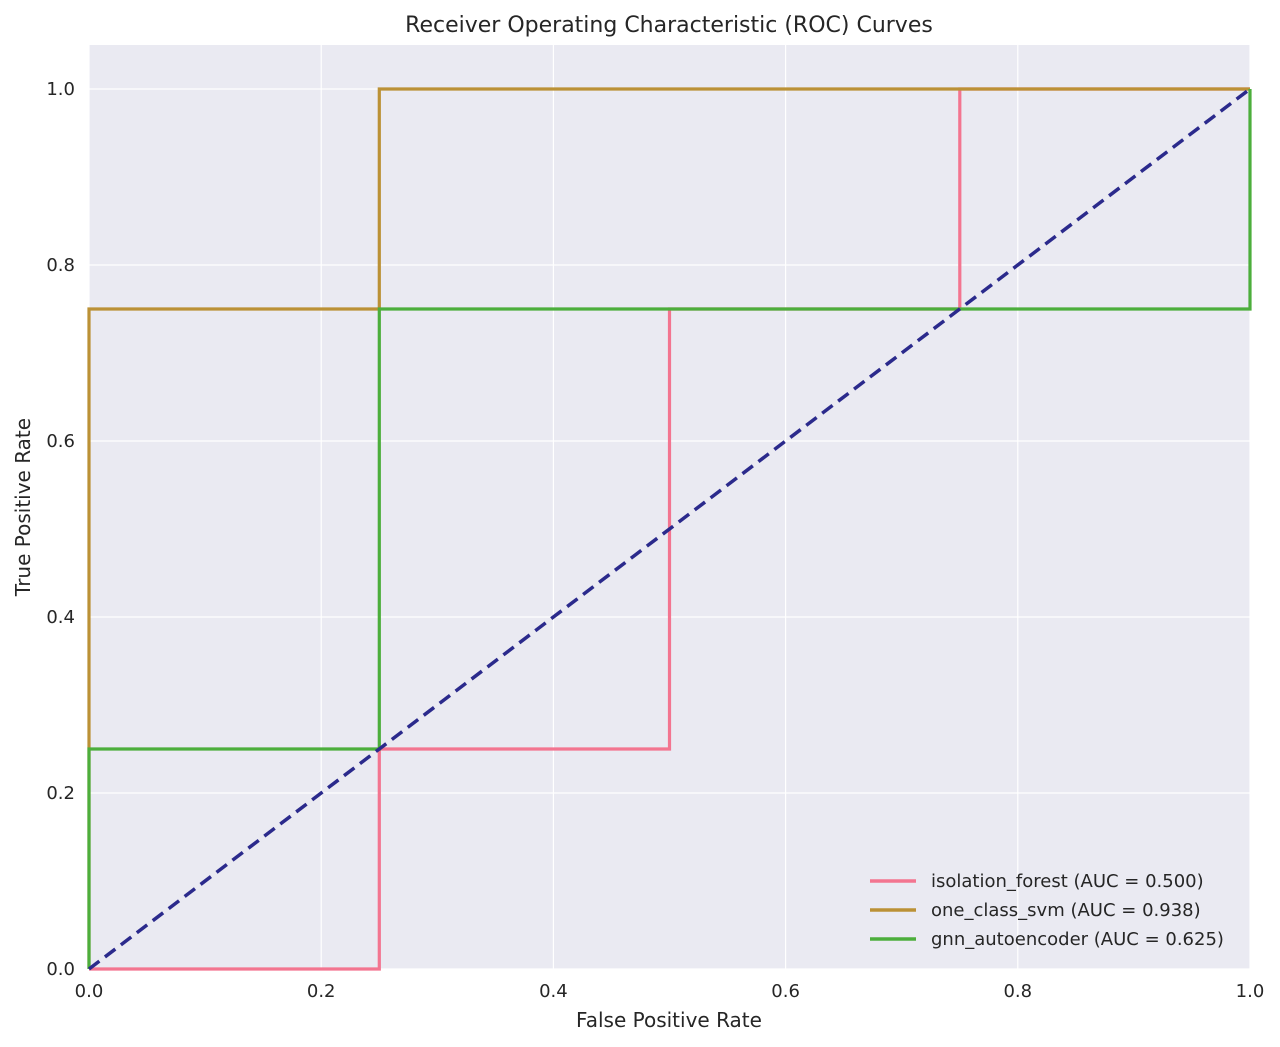  Describe the element at coordinates (669, 1020) in the screenshot. I see `x-axis-label: False Positive Rate` at that location.